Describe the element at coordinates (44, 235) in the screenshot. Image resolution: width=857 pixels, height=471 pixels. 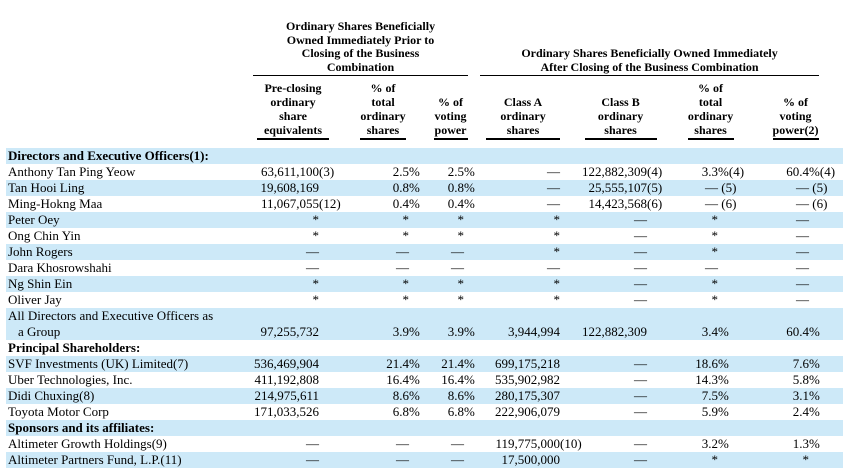
I see `row-label: Ong Chin Yin` at that location.